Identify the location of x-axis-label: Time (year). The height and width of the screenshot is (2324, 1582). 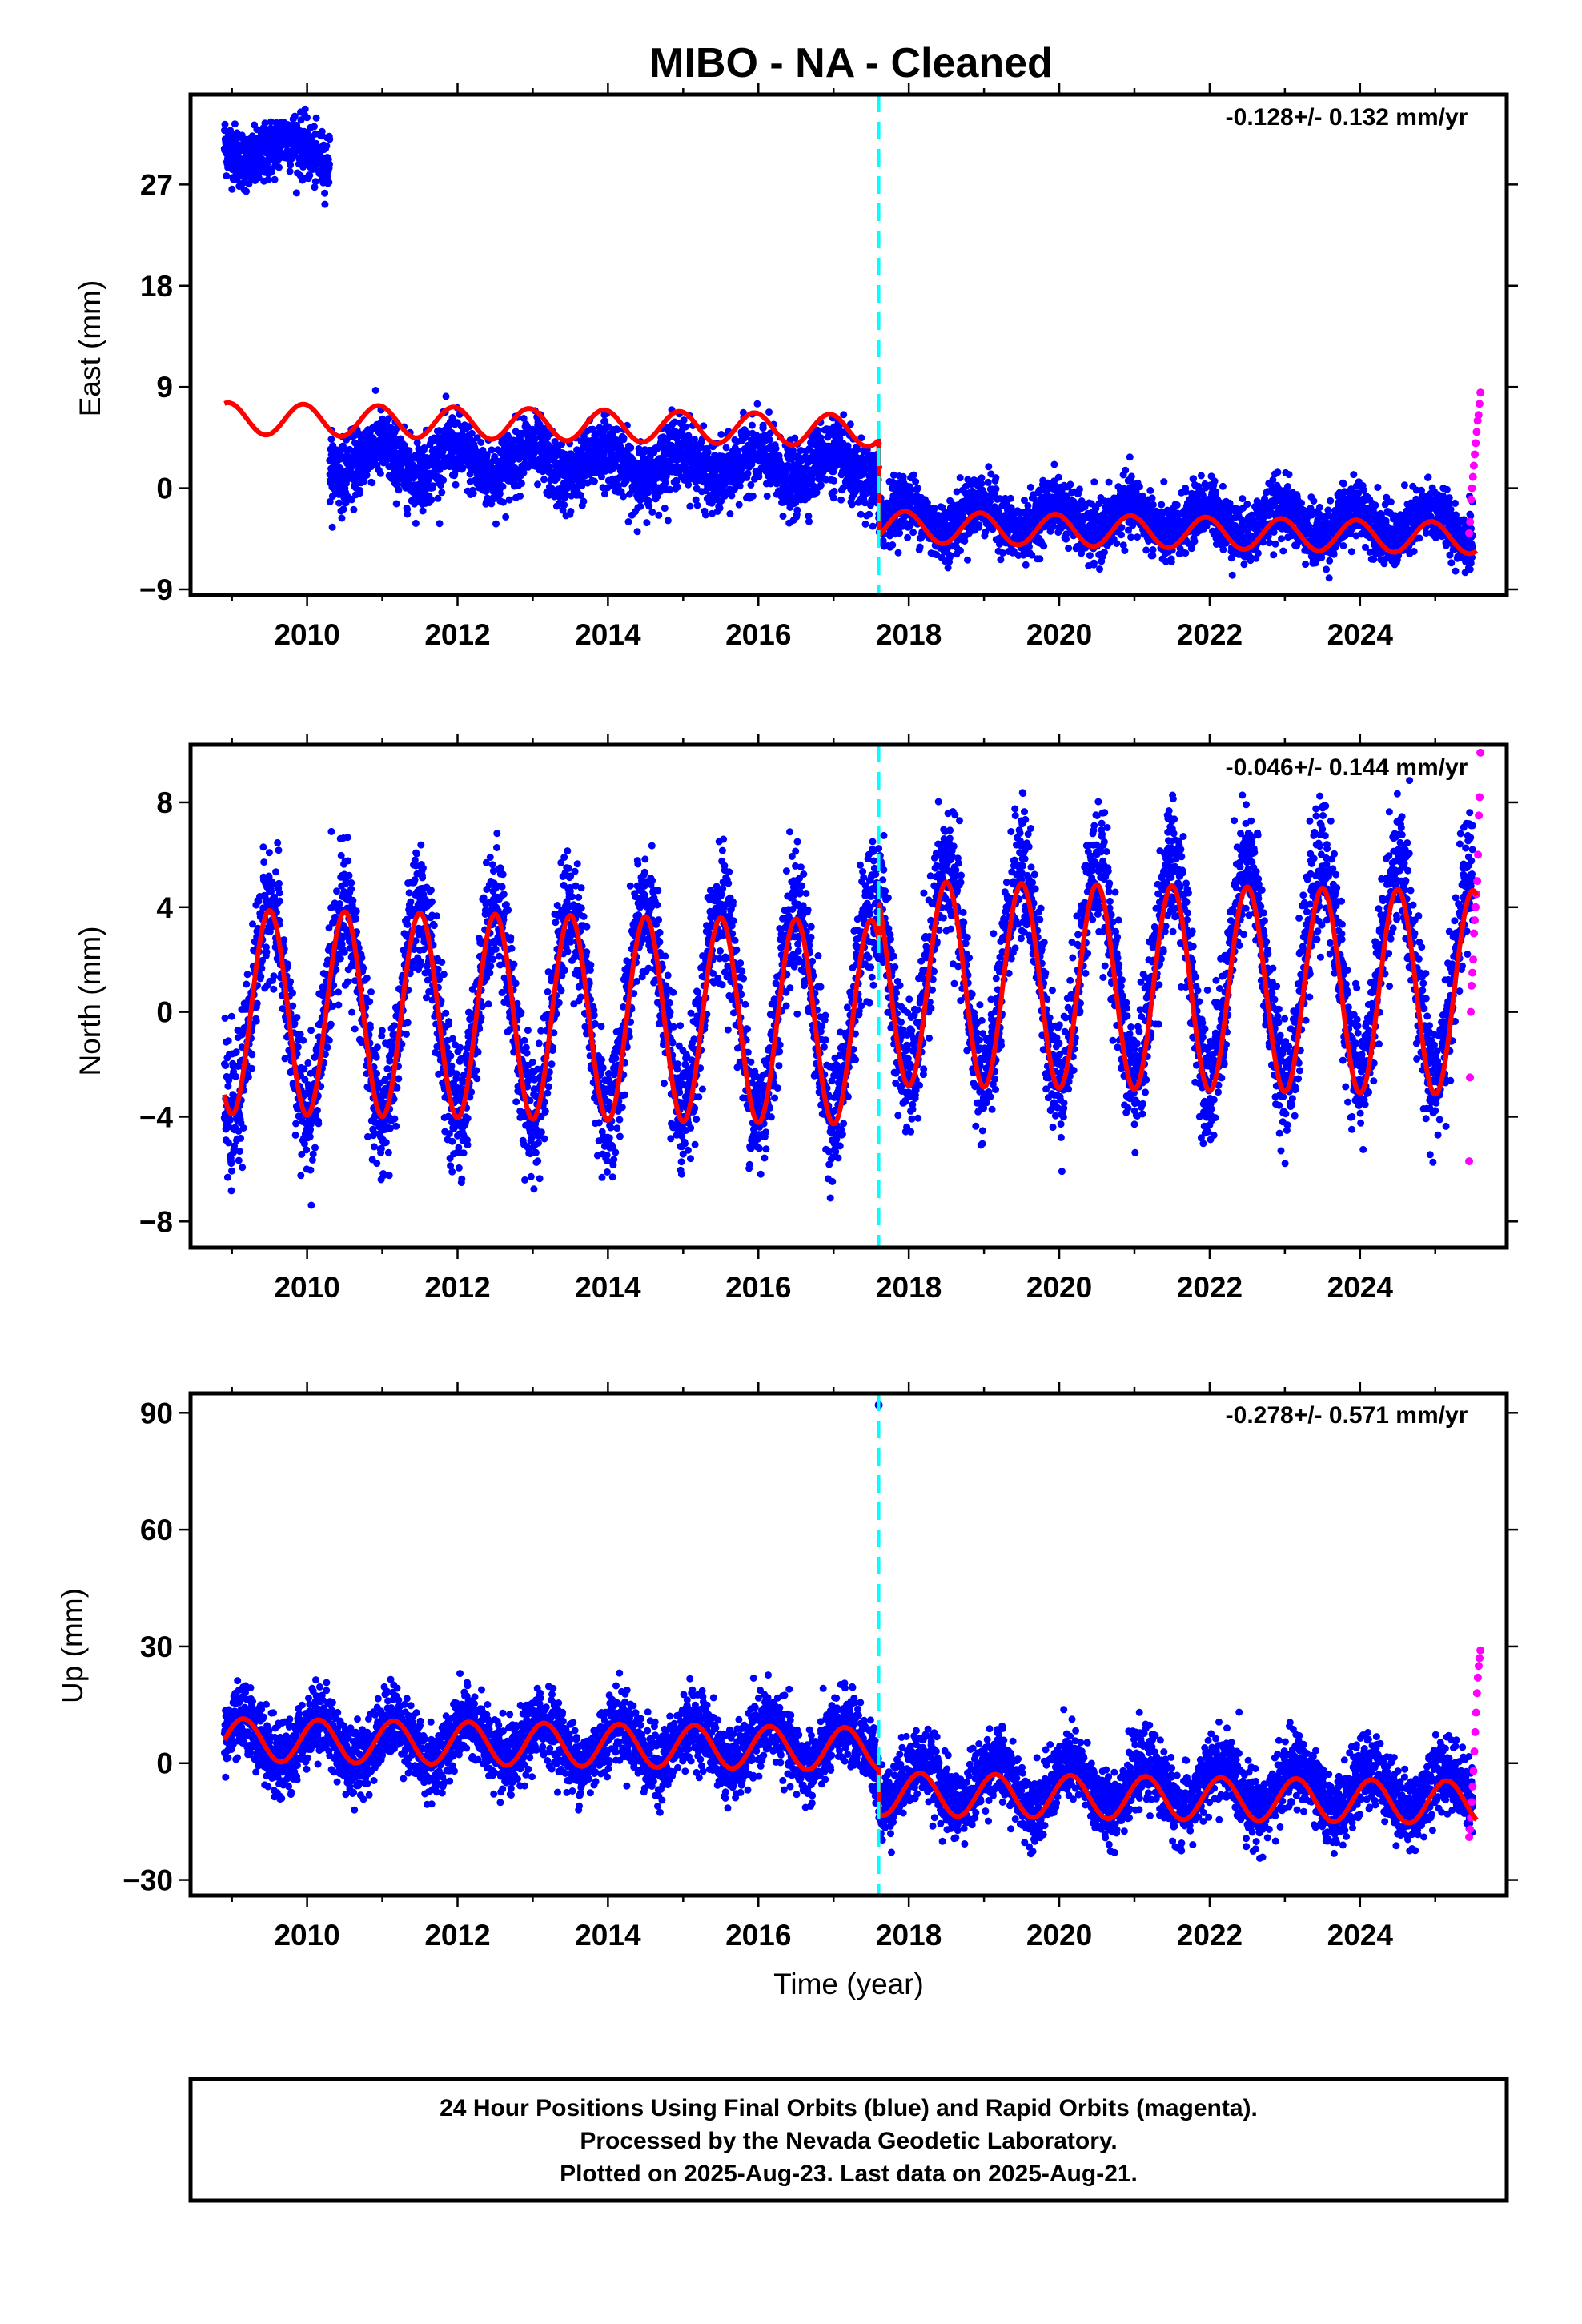
(848, 1984).